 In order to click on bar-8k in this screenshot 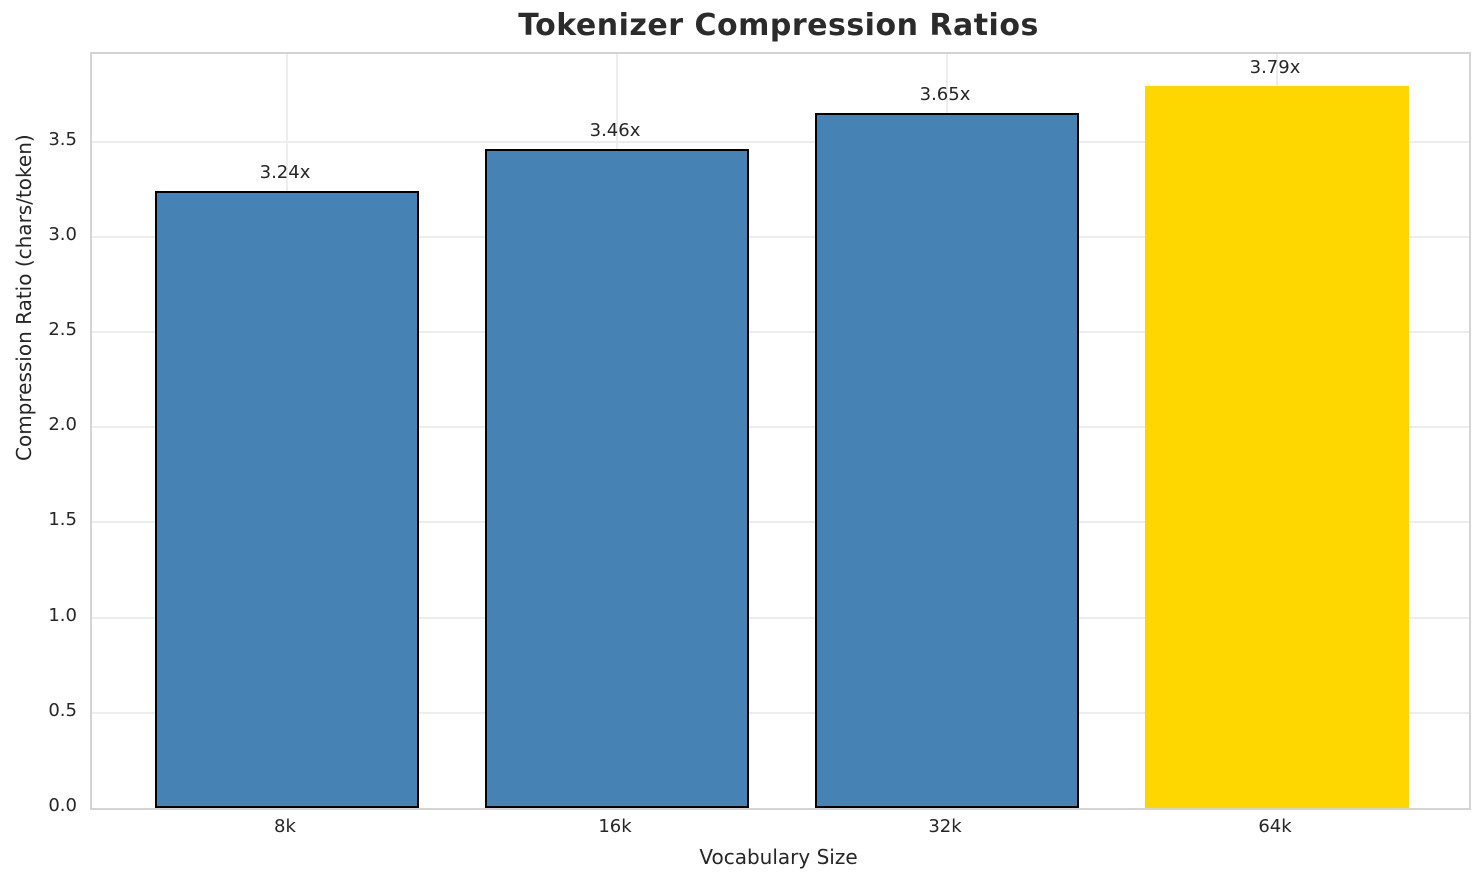, I will do `click(287, 499)`.